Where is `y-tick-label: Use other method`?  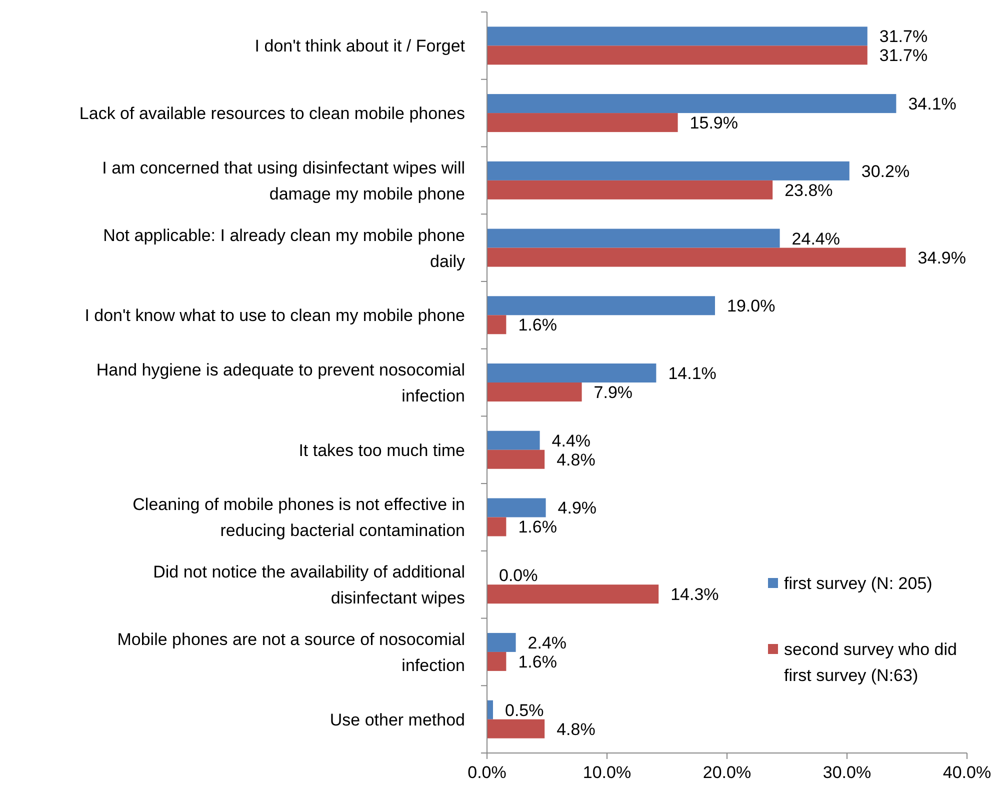
y-tick-label: Use other method is located at coordinates (397, 720).